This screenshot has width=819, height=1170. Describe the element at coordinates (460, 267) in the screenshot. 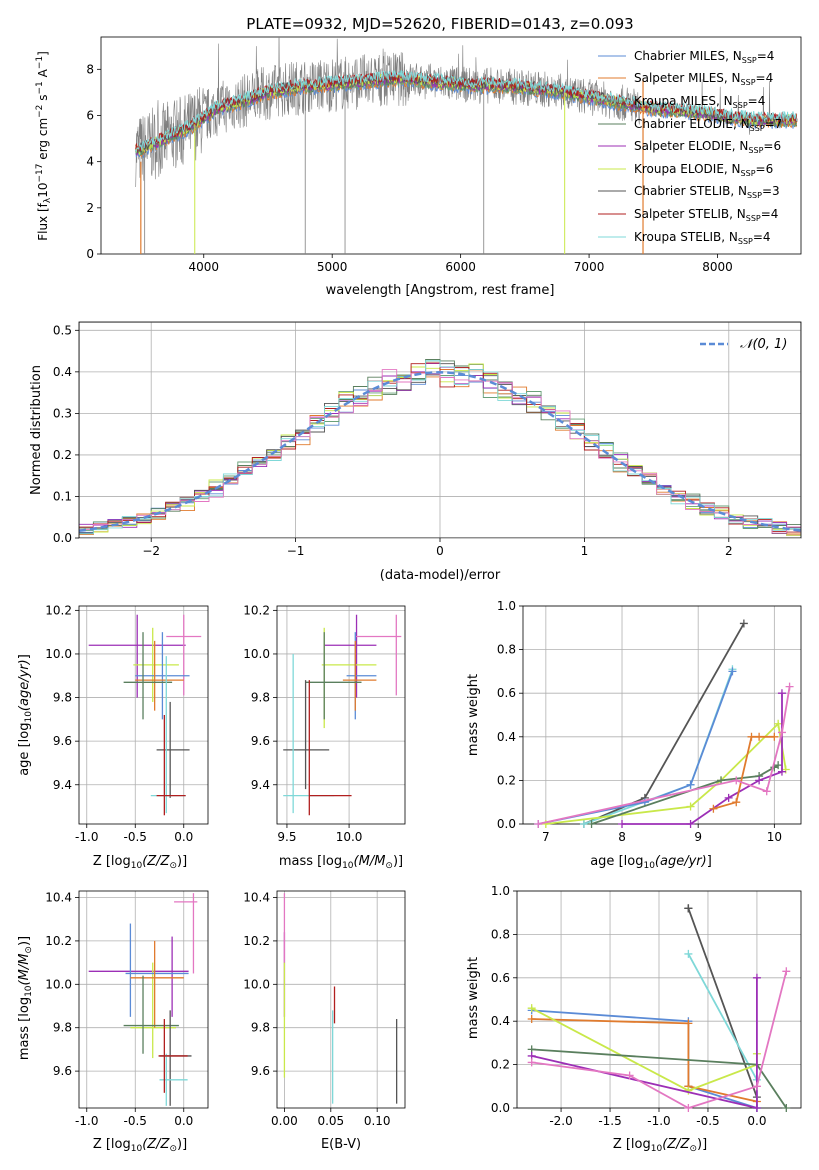

I see `x-tick-label: 6000` at that location.